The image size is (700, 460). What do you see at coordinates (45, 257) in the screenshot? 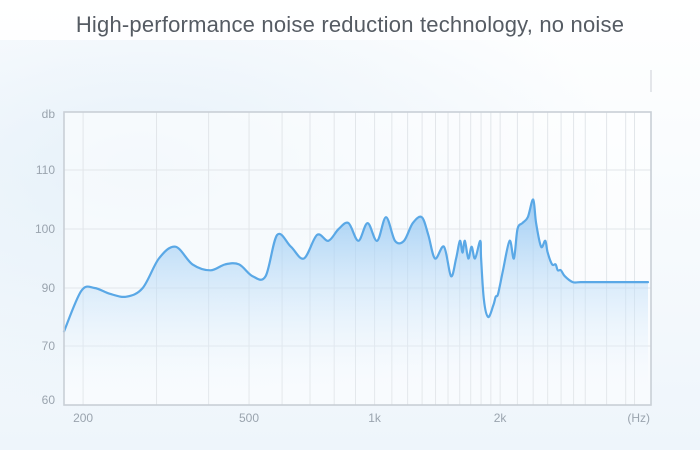
I see `y-tick-labels: 60 70 90 100 110 db` at bounding box center [45, 257].